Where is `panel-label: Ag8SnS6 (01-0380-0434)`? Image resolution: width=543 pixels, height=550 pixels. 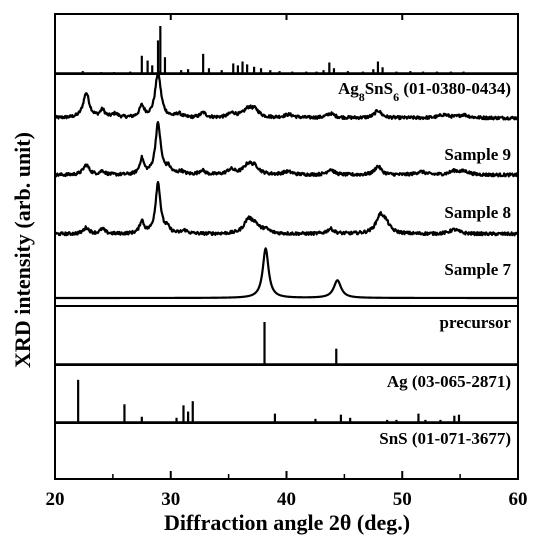
panel-label: Ag8SnS6 (01-0380-0434) is located at coordinates (424, 91).